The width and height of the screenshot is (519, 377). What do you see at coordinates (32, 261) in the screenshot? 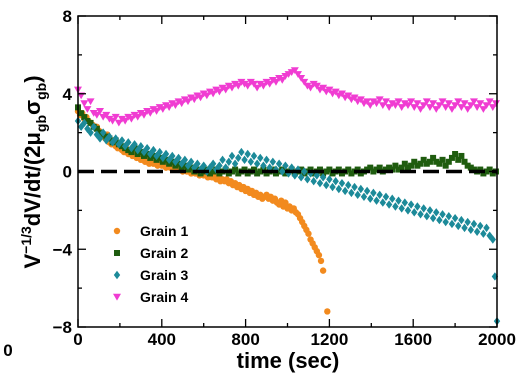
I see `y-title-part-v: V` at bounding box center [32, 261].